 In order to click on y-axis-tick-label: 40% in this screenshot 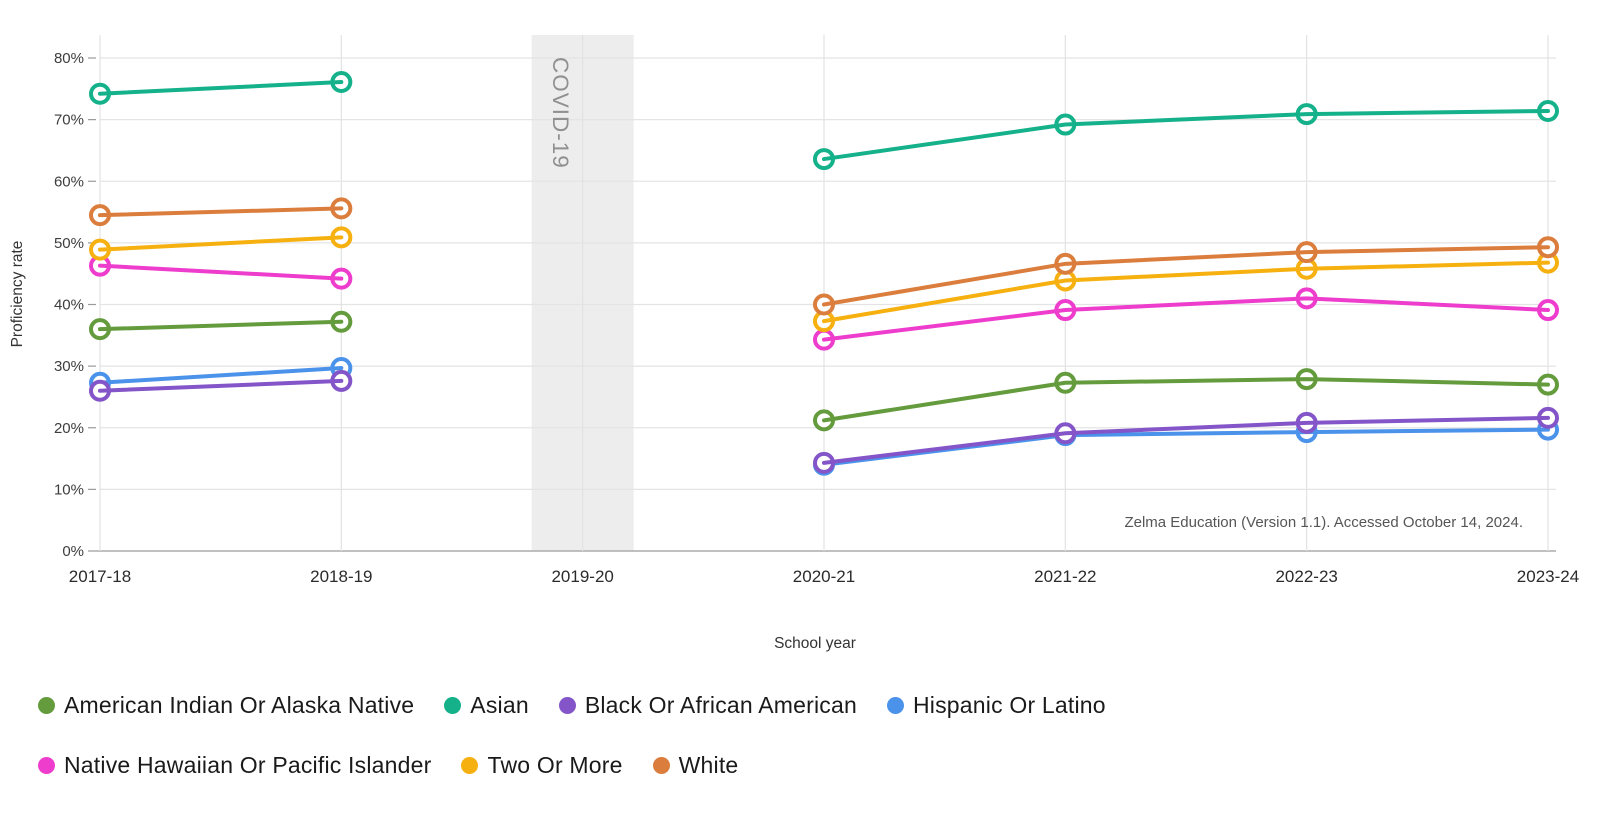, I will do `click(69, 305)`.